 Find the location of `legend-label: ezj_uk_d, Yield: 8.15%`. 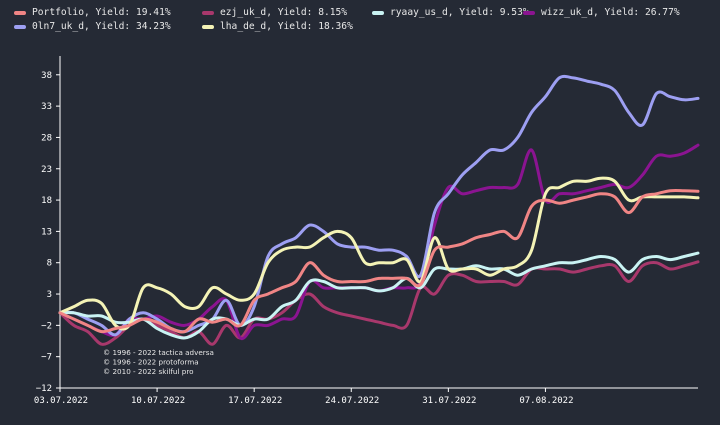

legend-label: ezj_uk_d, Yield: 8.15% is located at coordinates (284, 12).